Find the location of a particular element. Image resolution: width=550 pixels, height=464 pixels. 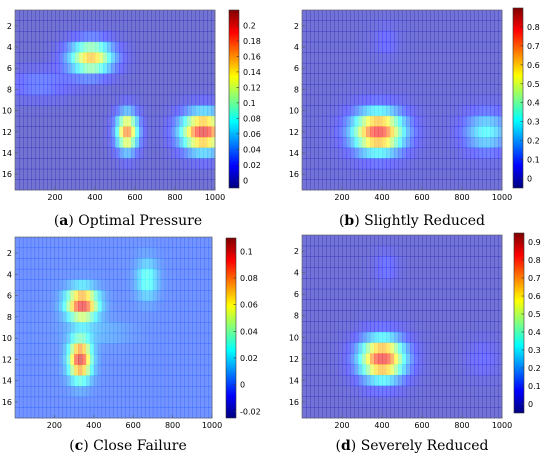

y-tick-label: 6 is located at coordinates (296, 294).